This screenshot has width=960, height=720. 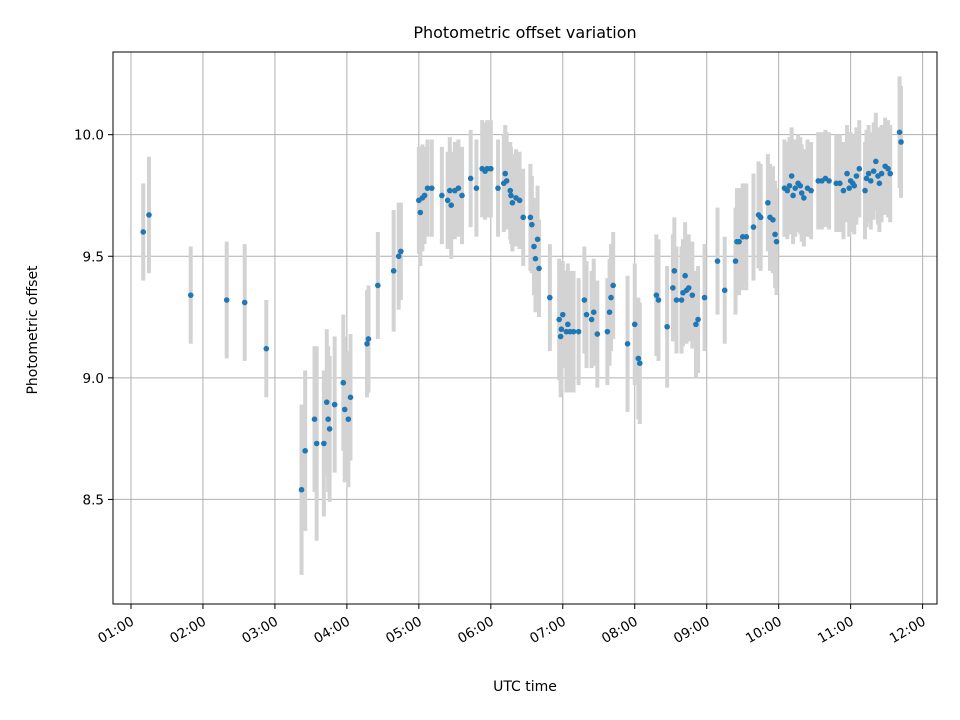 I want to click on x-tick-label: 03:00, so click(x=260, y=630).